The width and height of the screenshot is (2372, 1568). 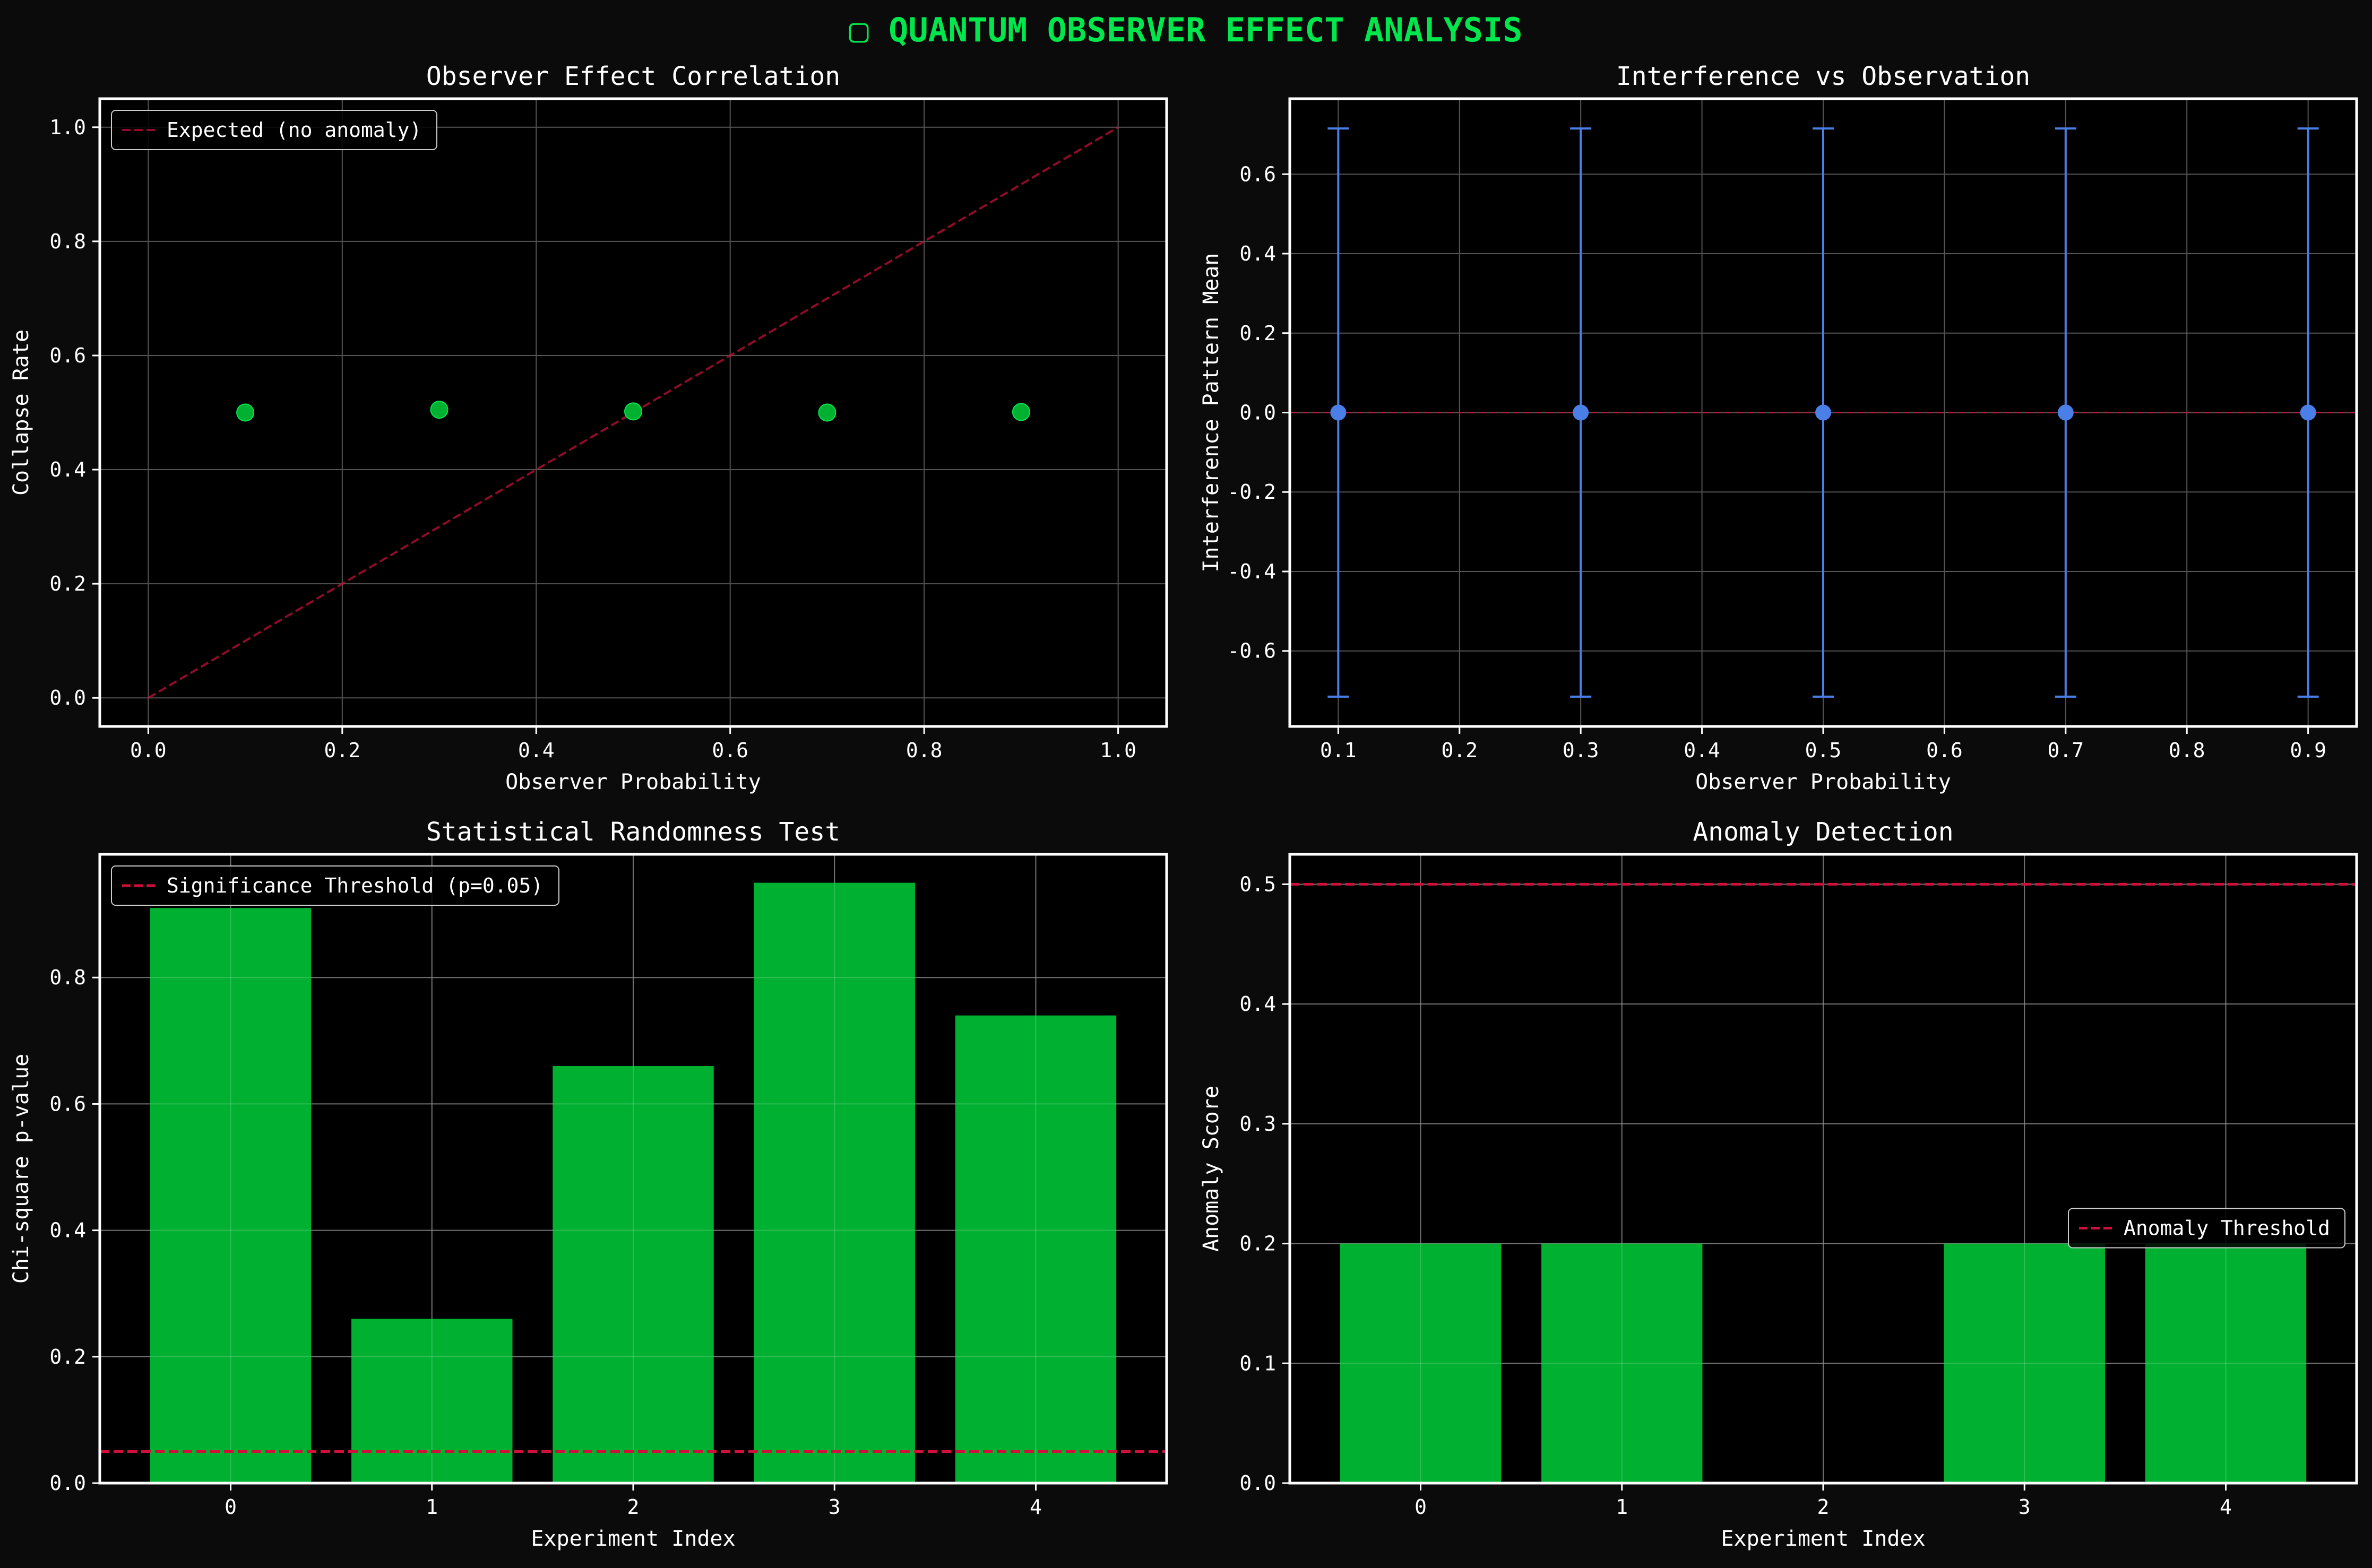 What do you see at coordinates (1211, 412) in the screenshot?
I see `y-axis-label: Interference Pattern Mean` at bounding box center [1211, 412].